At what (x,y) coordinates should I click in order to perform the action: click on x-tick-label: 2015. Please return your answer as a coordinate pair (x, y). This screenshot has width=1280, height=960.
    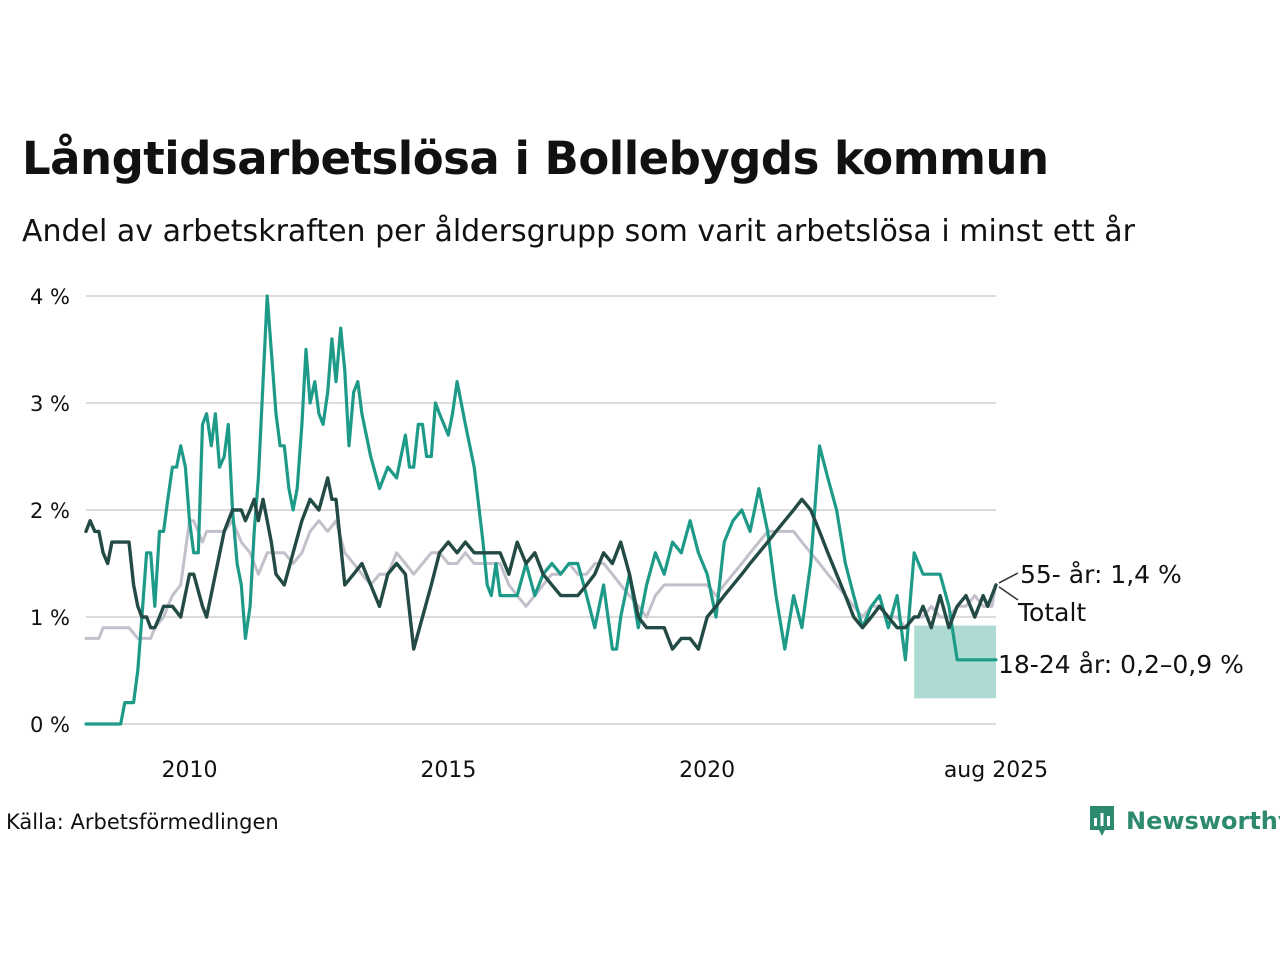
    Looking at the image, I should click on (448, 770).